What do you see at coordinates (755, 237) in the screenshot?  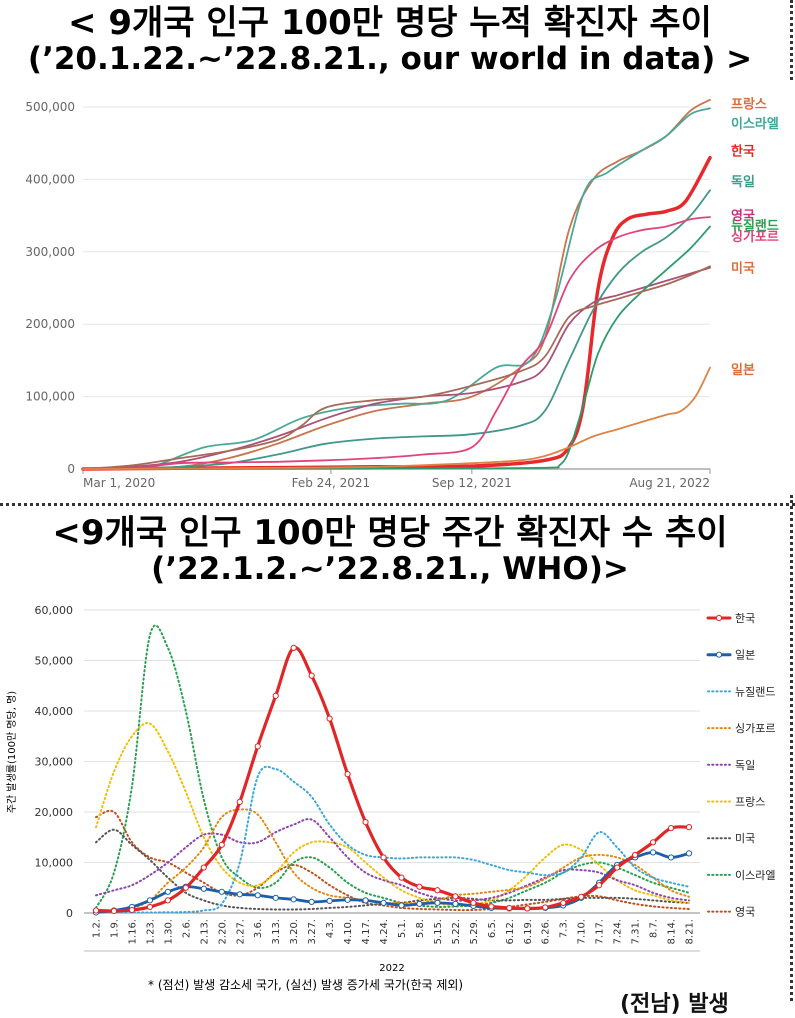 I see `chart1-legend-label: 싱가포르` at bounding box center [755, 237].